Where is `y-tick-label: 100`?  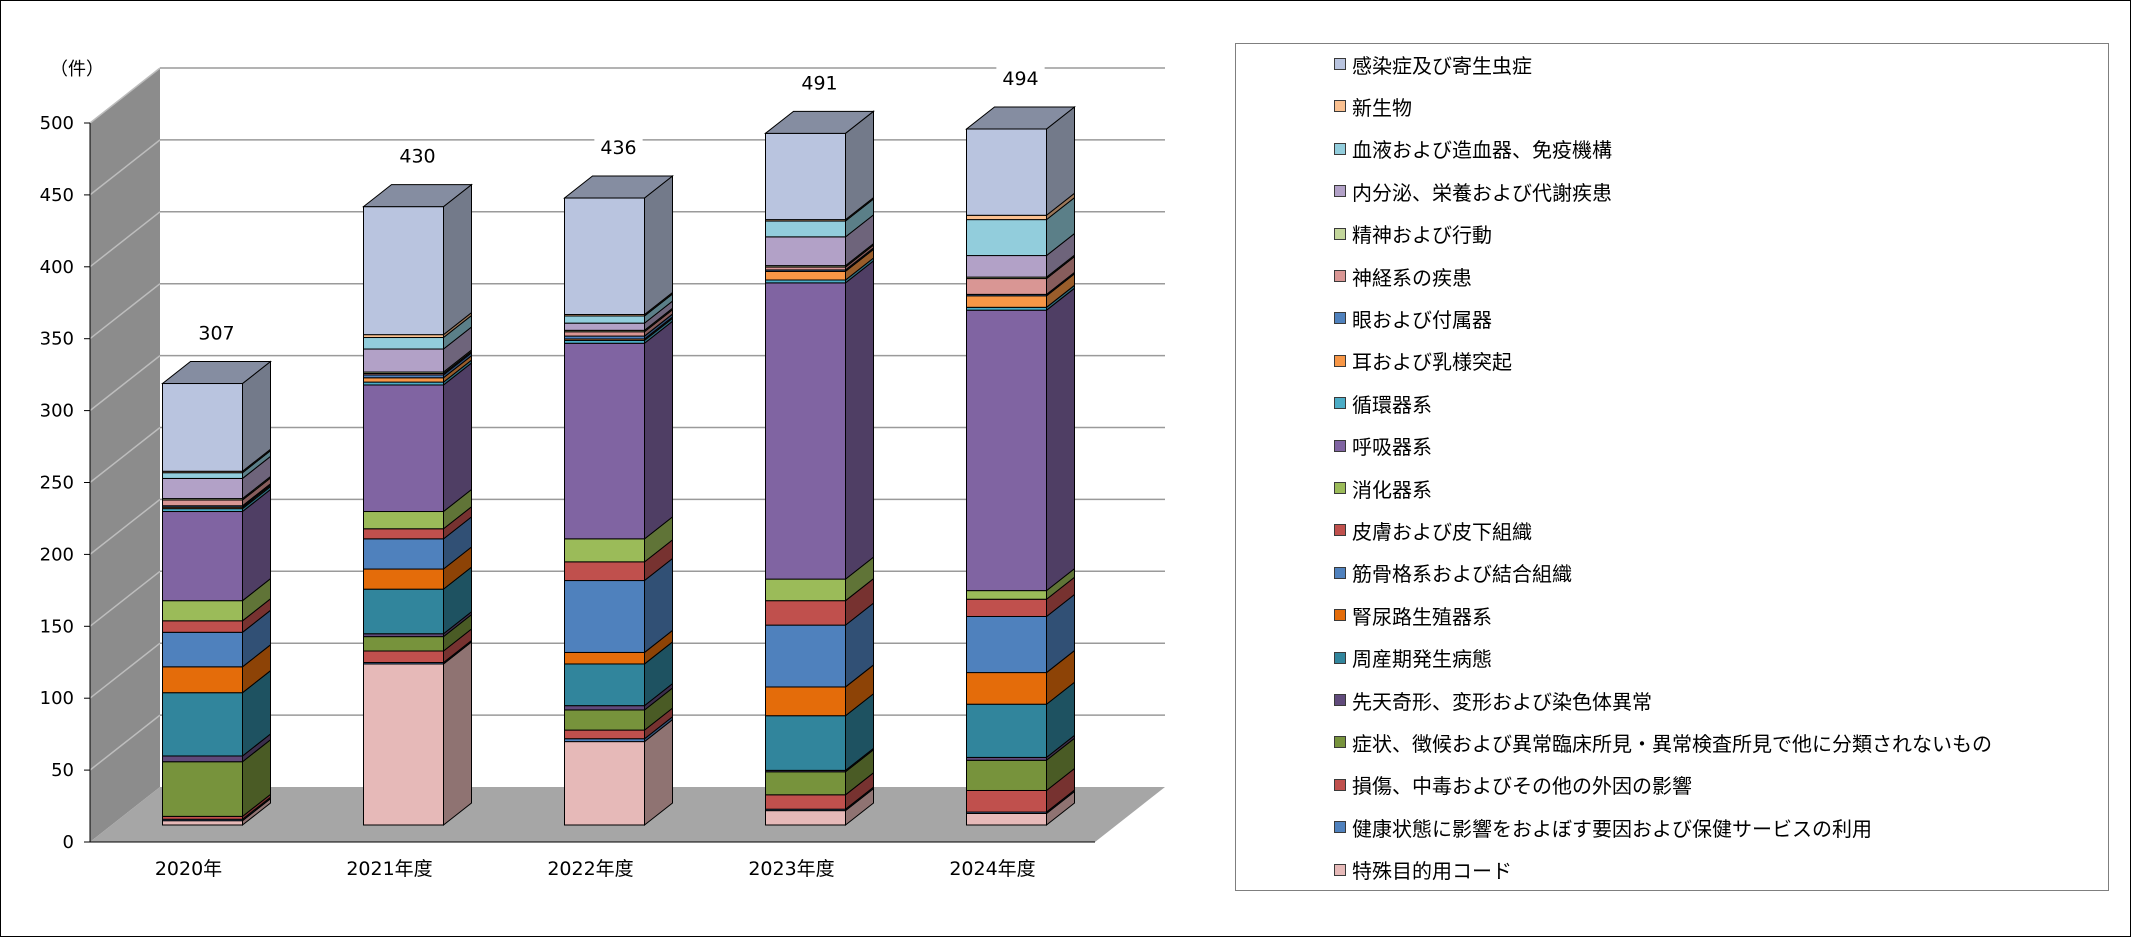 y-tick-label: 100 is located at coordinates (57, 698).